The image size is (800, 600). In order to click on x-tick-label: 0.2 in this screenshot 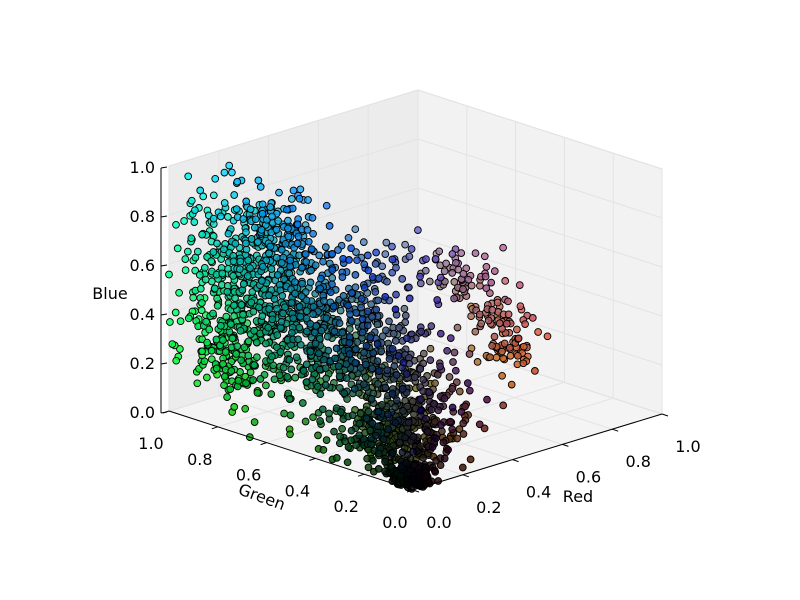, I will do `click(488, 507)`.